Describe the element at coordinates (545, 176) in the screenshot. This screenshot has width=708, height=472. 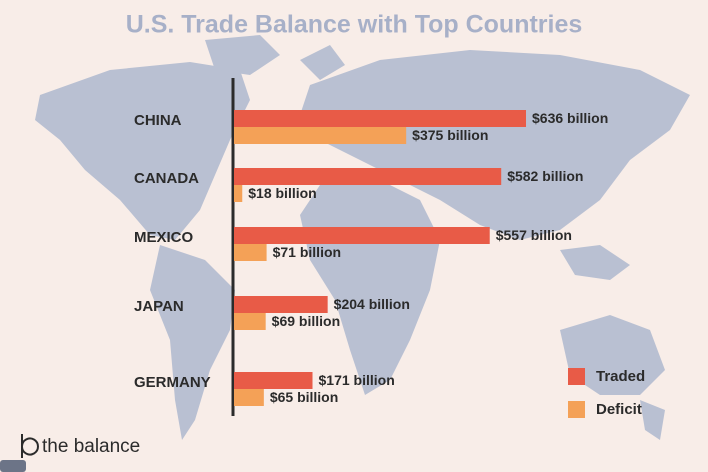
I see `value-label: $582 billion` at that location.